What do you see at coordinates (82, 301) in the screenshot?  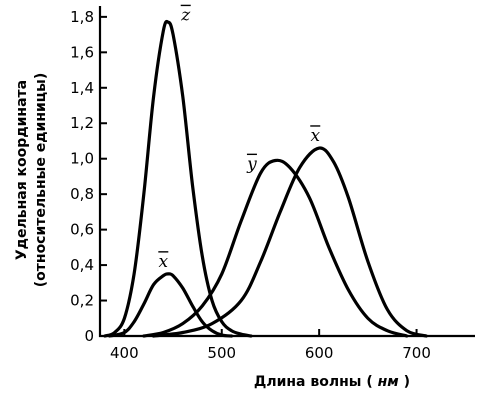 I see `y-tick-label: 0,2` at bounding box center [82, 301].